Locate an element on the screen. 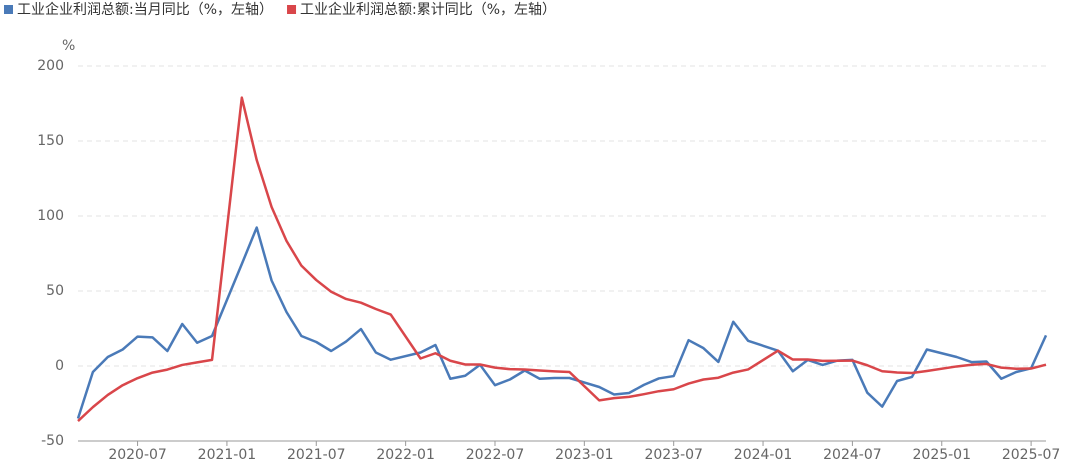  x-tick-label: 2024-01 is located at coordinates (763, 453).